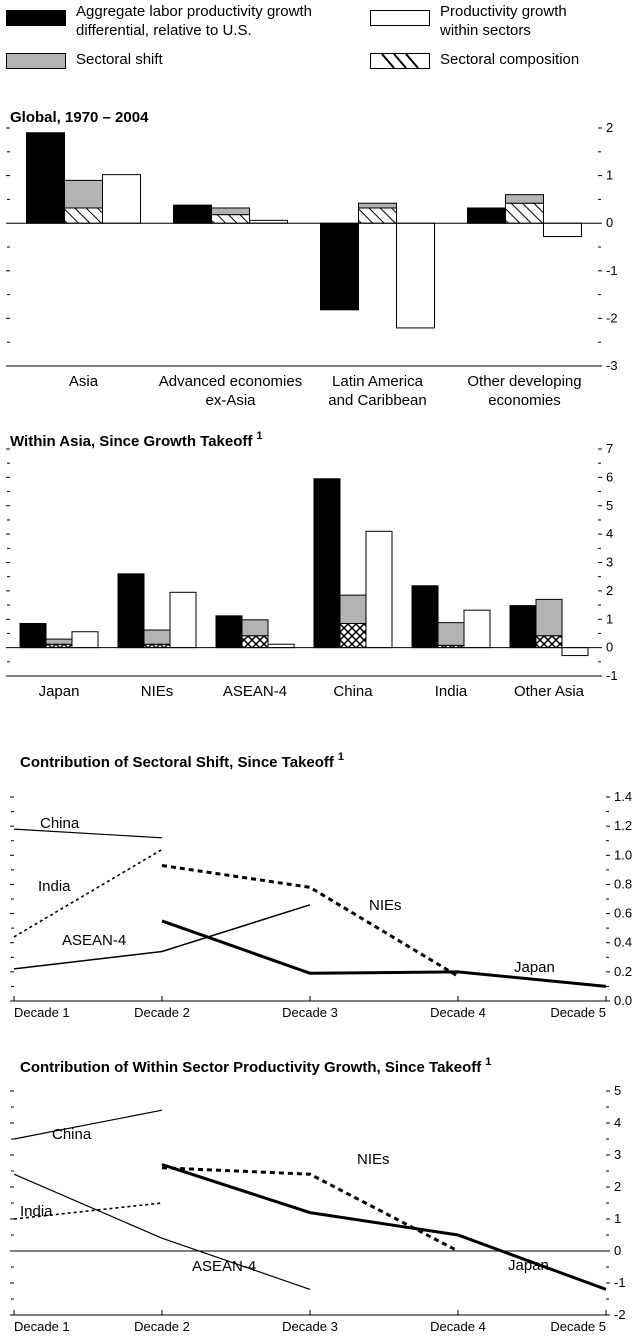 The width and height of the screenshot is (634, 1338). What do you see at coordinates (620, 1314) in the screenshot?
I see `y-tick-label: -2` at bounding box center [620, 1314].